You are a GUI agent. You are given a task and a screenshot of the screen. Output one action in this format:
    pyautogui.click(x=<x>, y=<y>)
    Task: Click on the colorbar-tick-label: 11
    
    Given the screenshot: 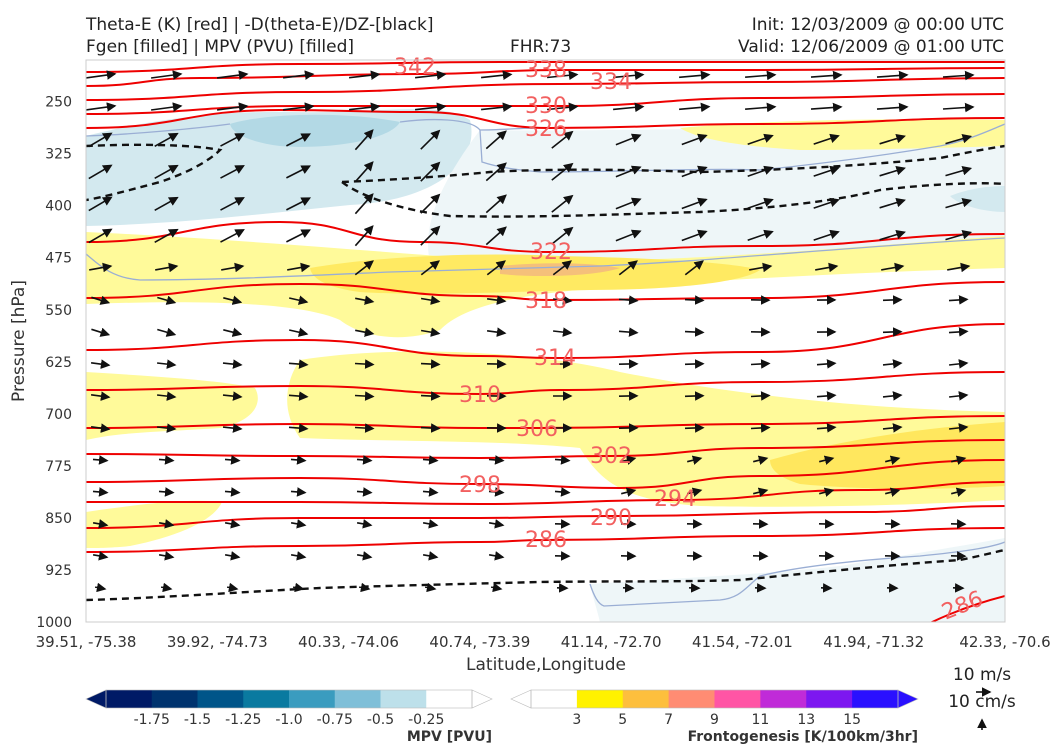 What is the action you would take?
    pyautogui.click(x=760, y=720)
    